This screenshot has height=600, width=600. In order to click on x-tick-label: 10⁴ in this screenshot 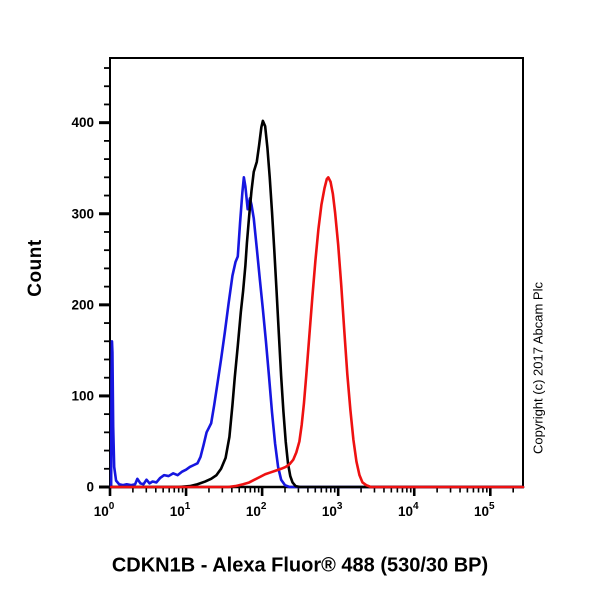, I will do `click(408, 510)`.